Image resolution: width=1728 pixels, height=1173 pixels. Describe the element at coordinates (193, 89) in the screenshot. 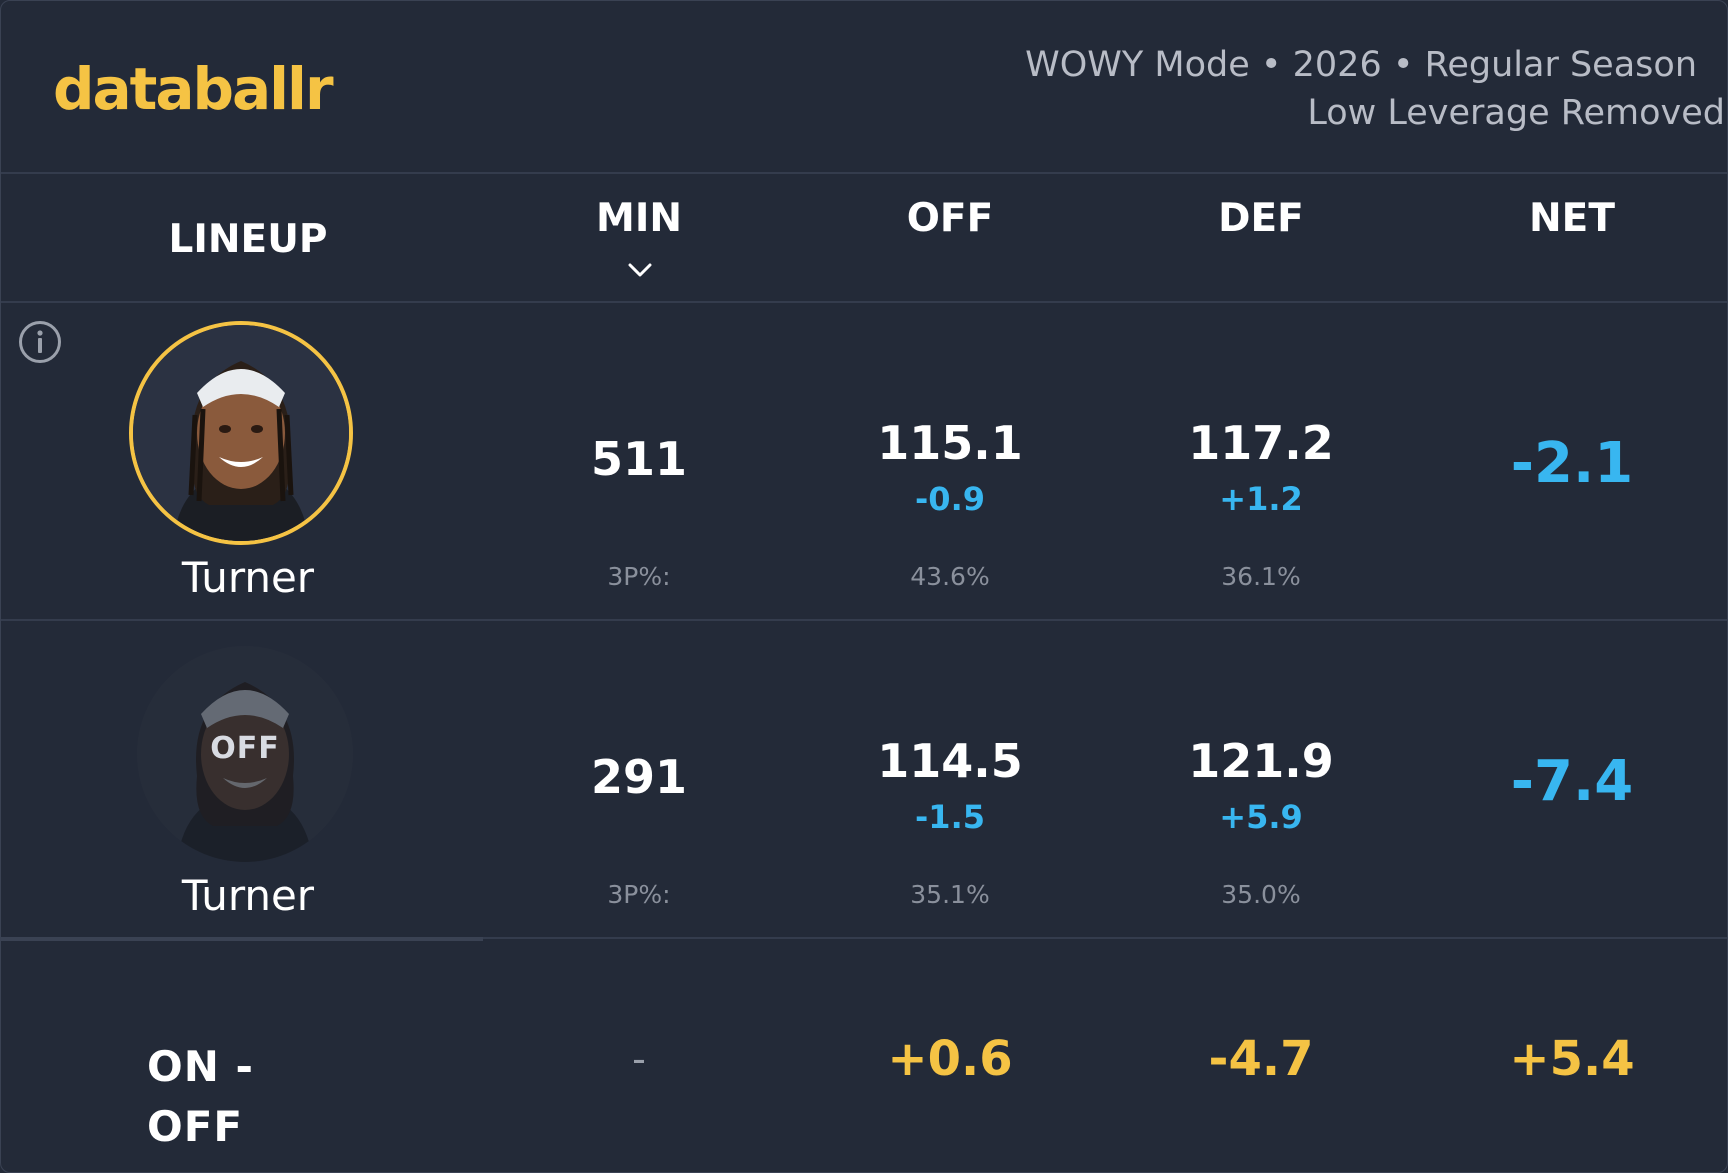

I see `databallr-logo: databallr` at that location.